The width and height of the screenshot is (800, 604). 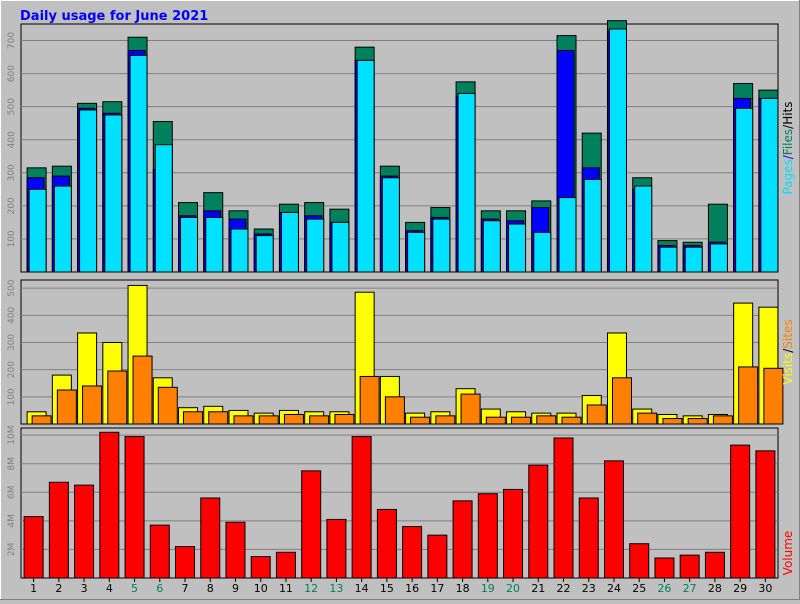 I want to click on x-tick-label-day: 25, so click(x=639, y=588).